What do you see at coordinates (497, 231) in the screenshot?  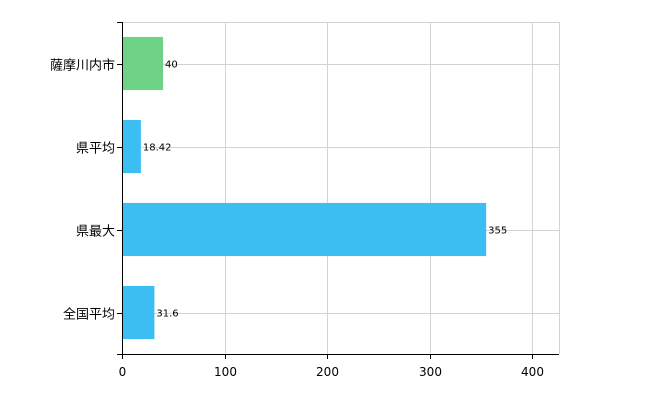 I see `data-label: 355` at bounding box center [497, 231].